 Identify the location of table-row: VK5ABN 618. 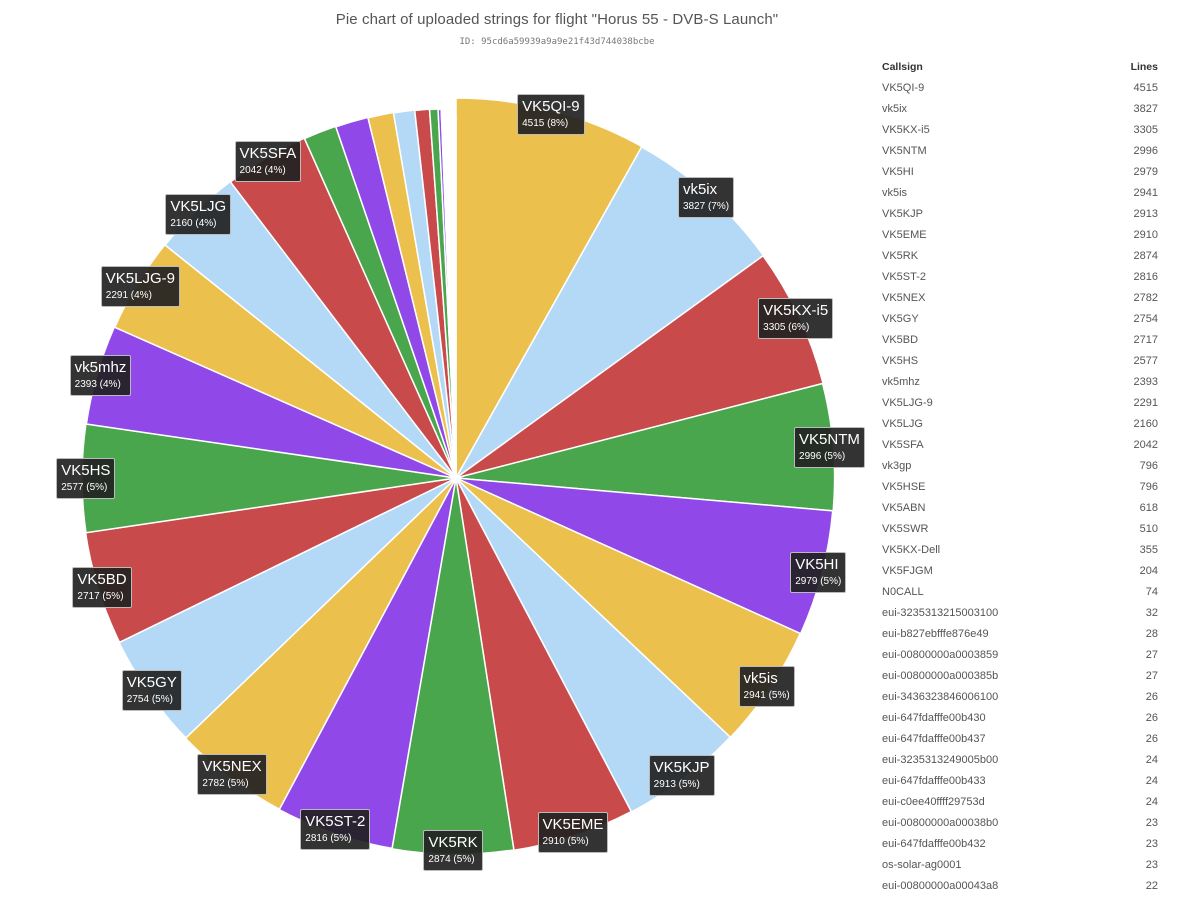
(1020, 508).